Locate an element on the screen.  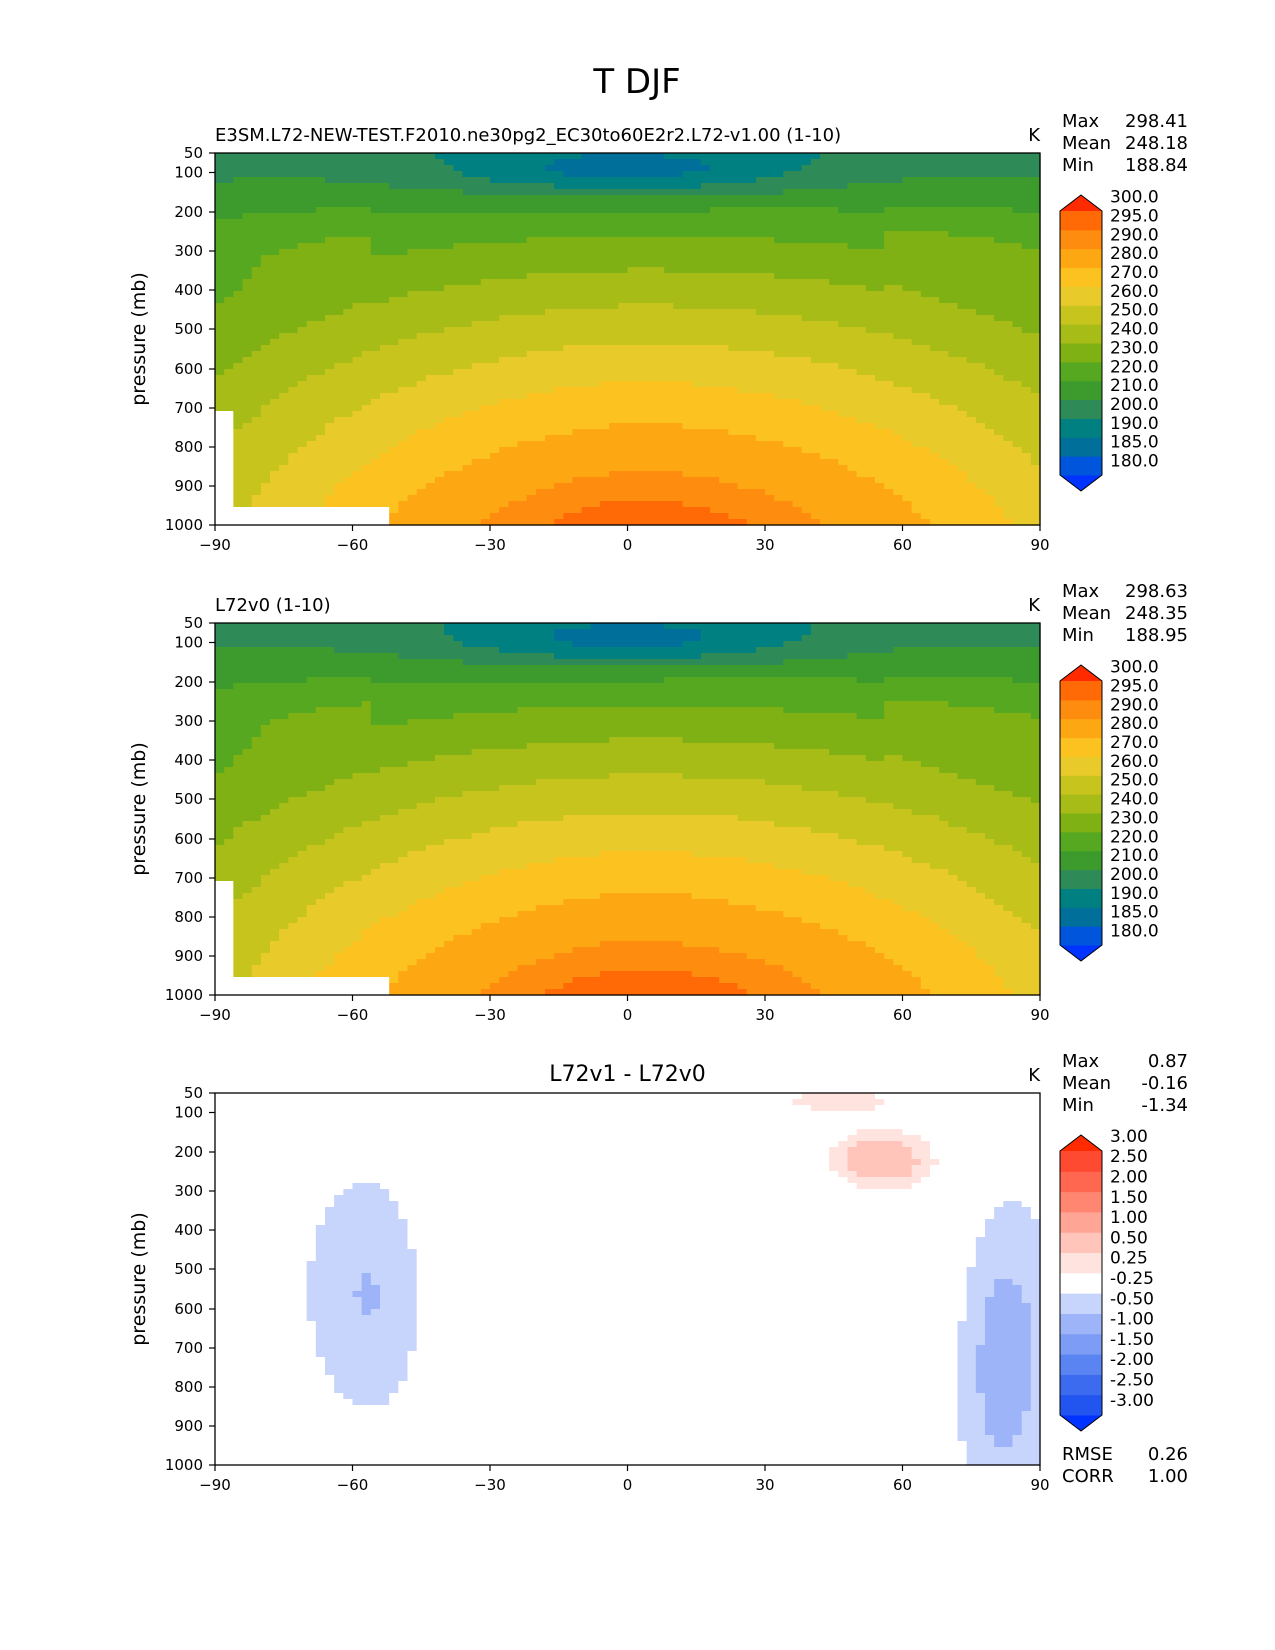
colorbar-label: 220.0 is located at coordinates (1134, 367).